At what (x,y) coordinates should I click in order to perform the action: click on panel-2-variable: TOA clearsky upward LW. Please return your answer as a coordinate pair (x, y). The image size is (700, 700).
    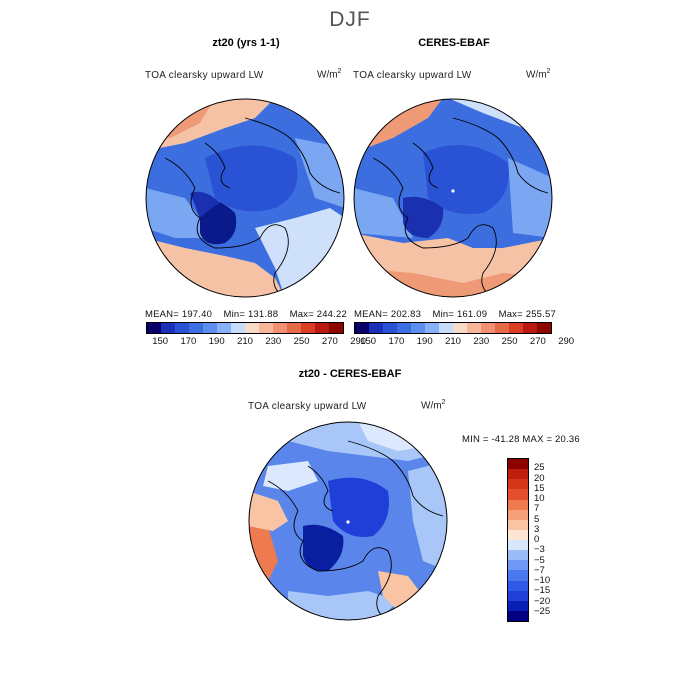
    Looking at the image, I should click on (412, 75).